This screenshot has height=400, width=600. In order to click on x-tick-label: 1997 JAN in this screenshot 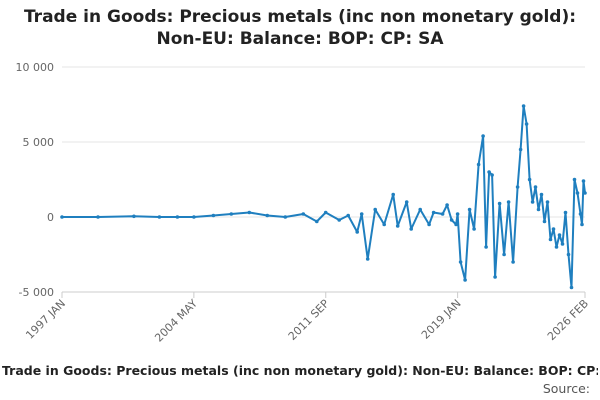, I will do `click(45, 319)`.